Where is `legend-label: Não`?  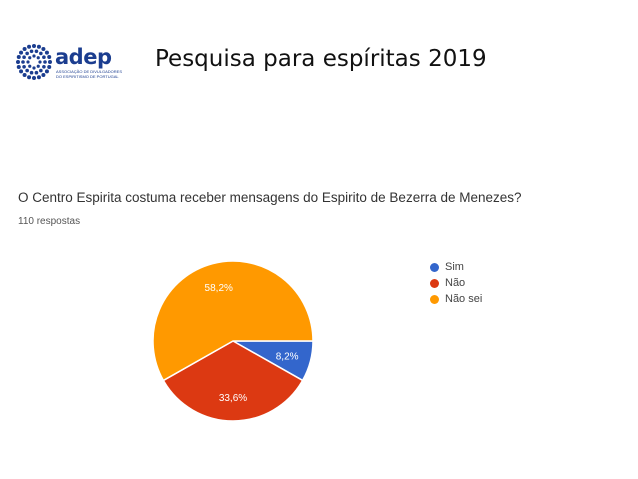
legend-label: Não is located at coordinates (455, 283).